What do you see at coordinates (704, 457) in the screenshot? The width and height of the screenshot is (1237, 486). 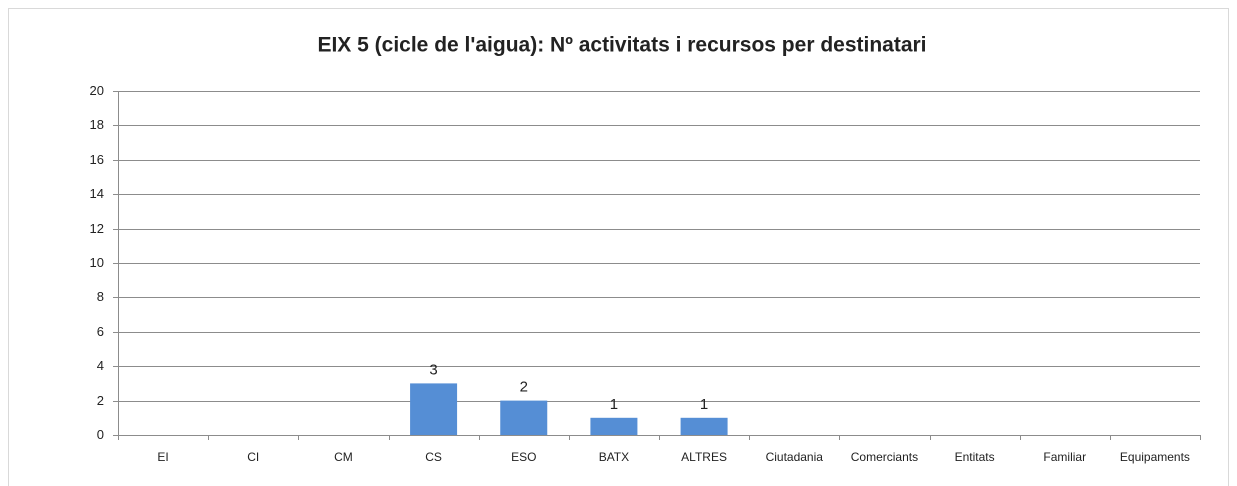 I see `x-tick-label: ALTRES` at bounding box center [704, 457].